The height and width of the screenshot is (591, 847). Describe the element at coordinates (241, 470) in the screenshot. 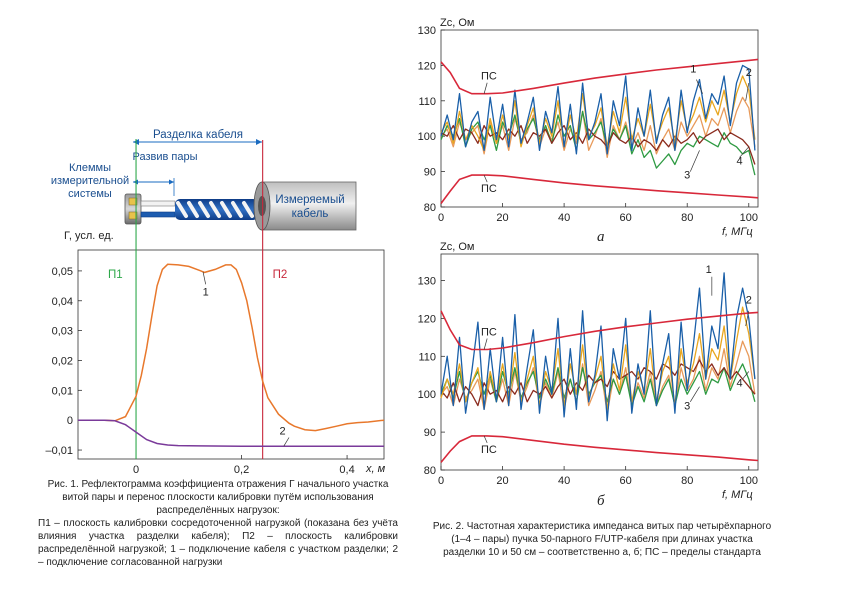

I see `x-tick-label: 0,2` at that location.